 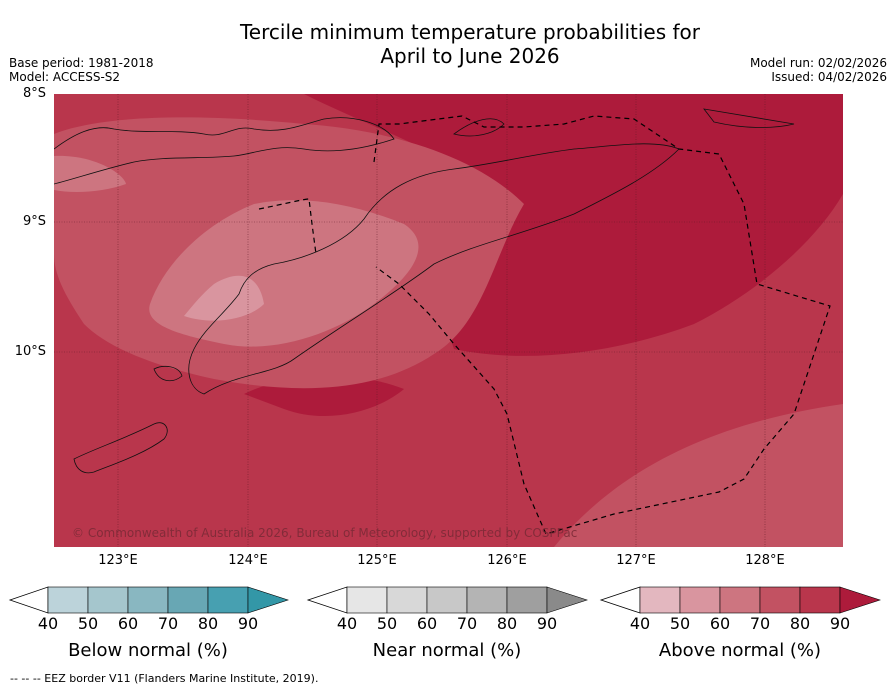 I want to click on lat-tick-label: 9°S, so click(x=34, y=221).